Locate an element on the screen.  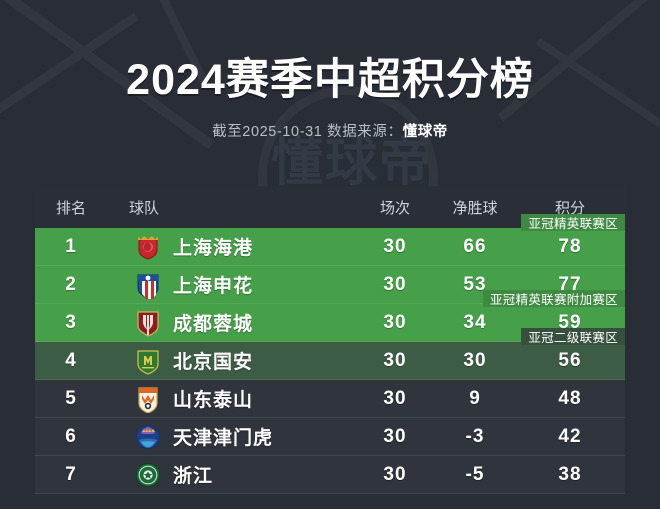
cell-team: 浙江 is located at coordinates (231, 475).